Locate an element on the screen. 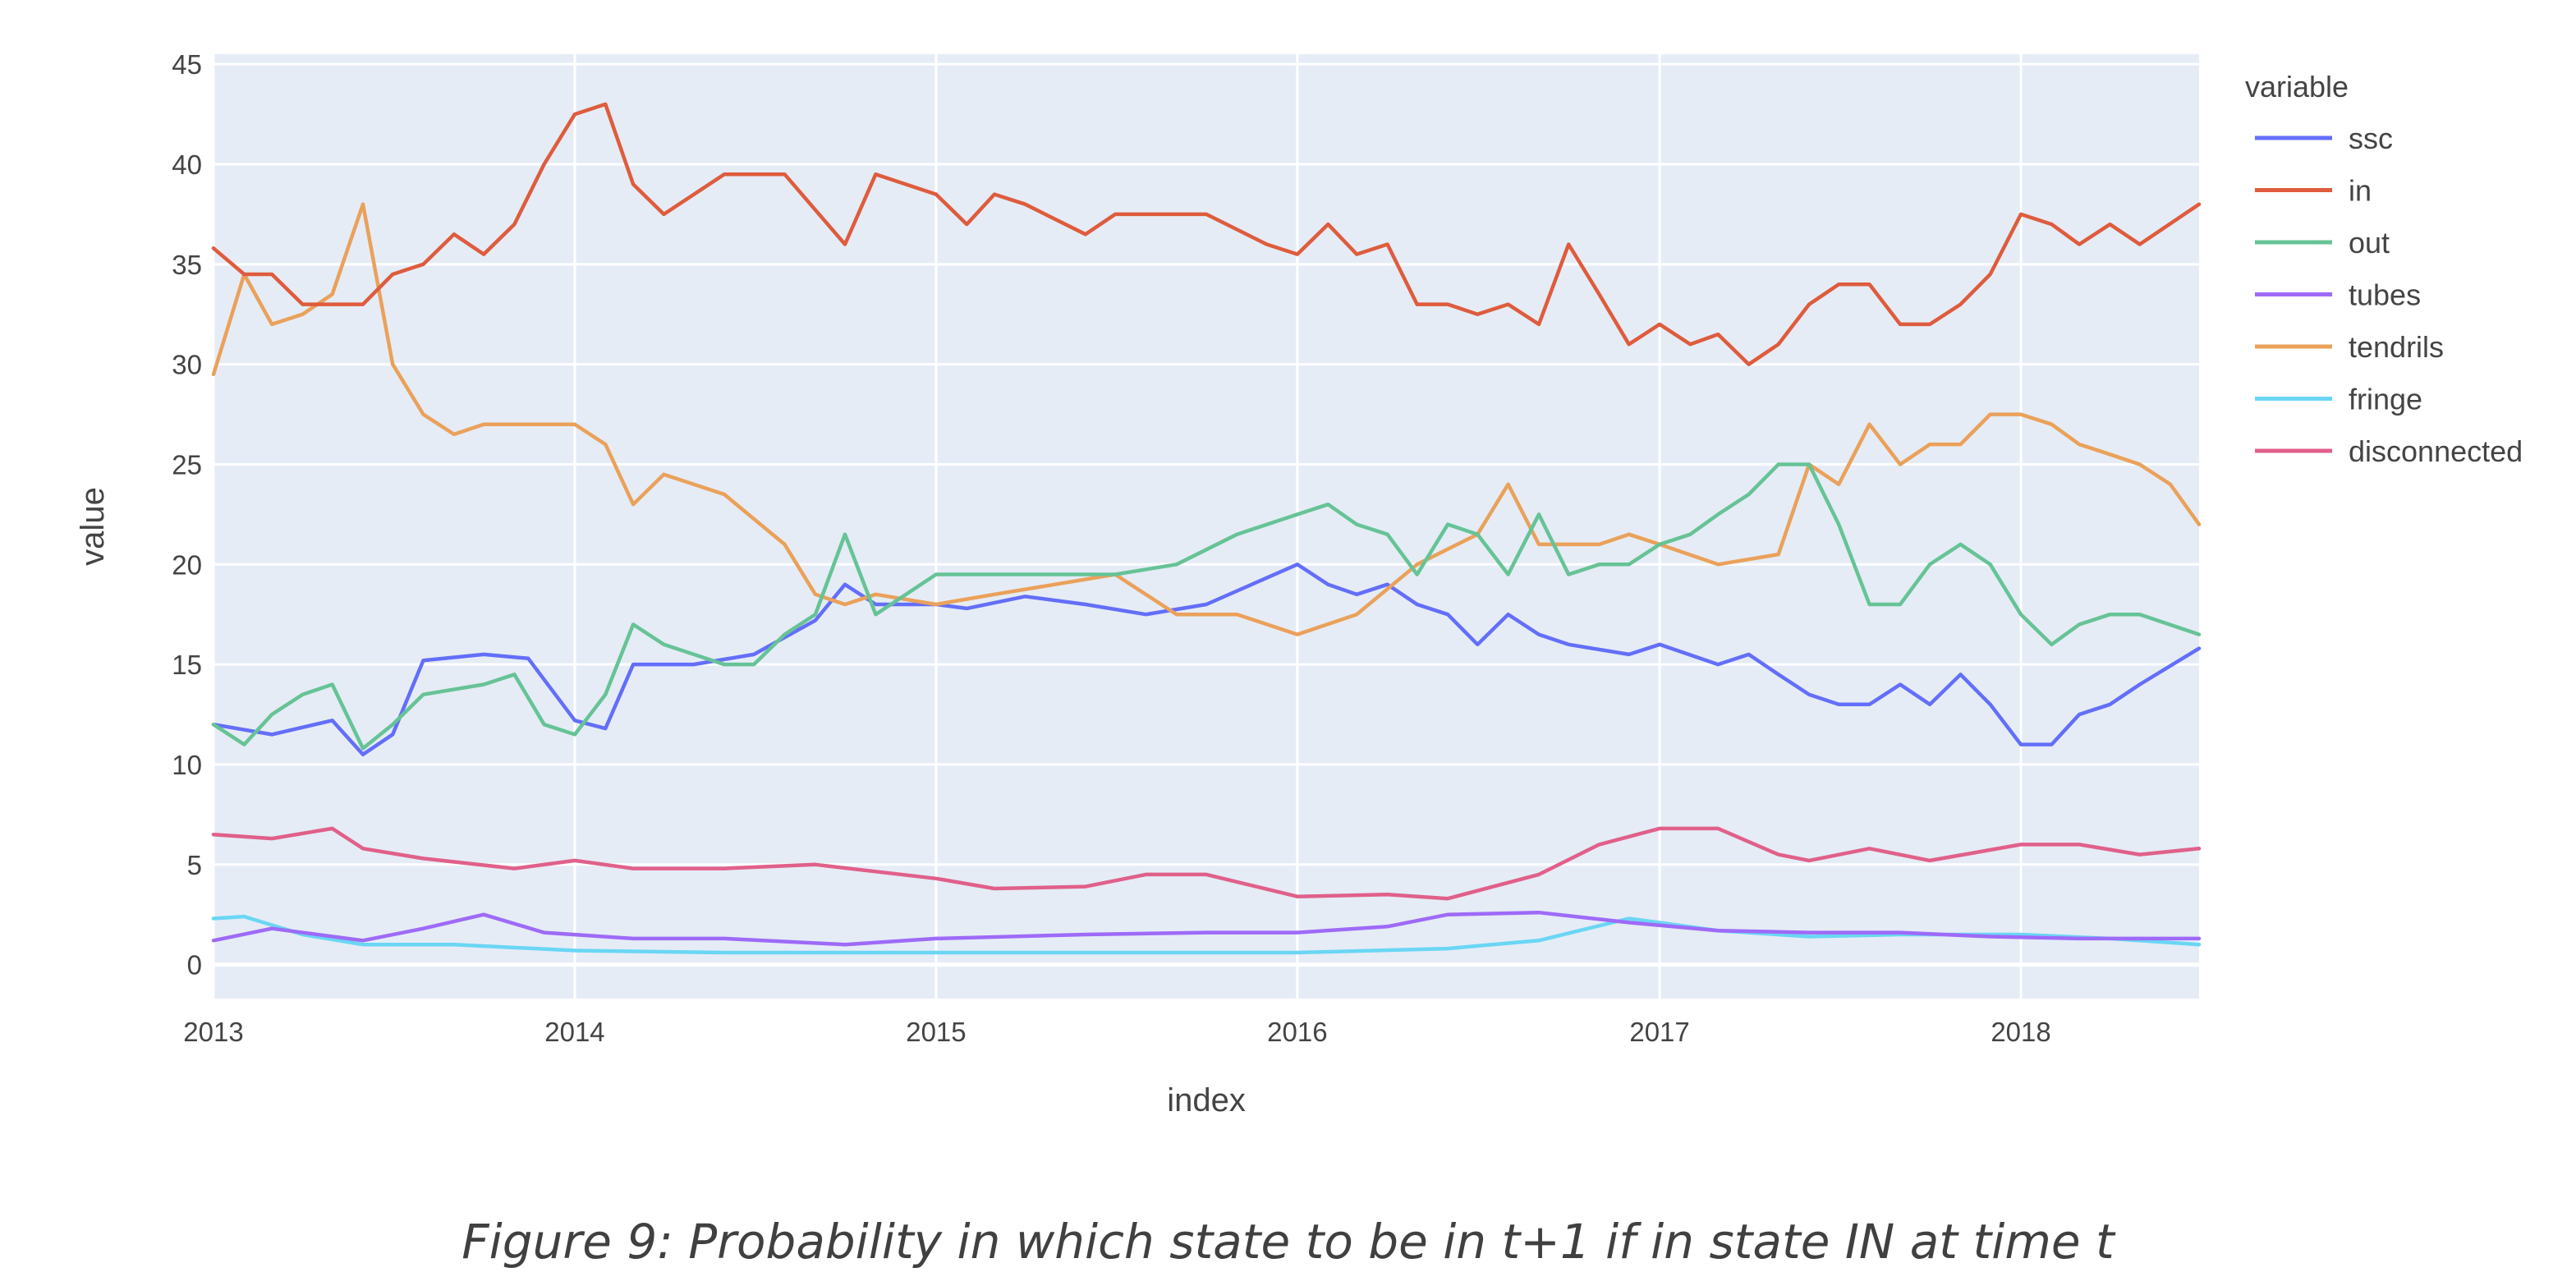  y-tick-label: 30 is located at coordinates (187, 365).